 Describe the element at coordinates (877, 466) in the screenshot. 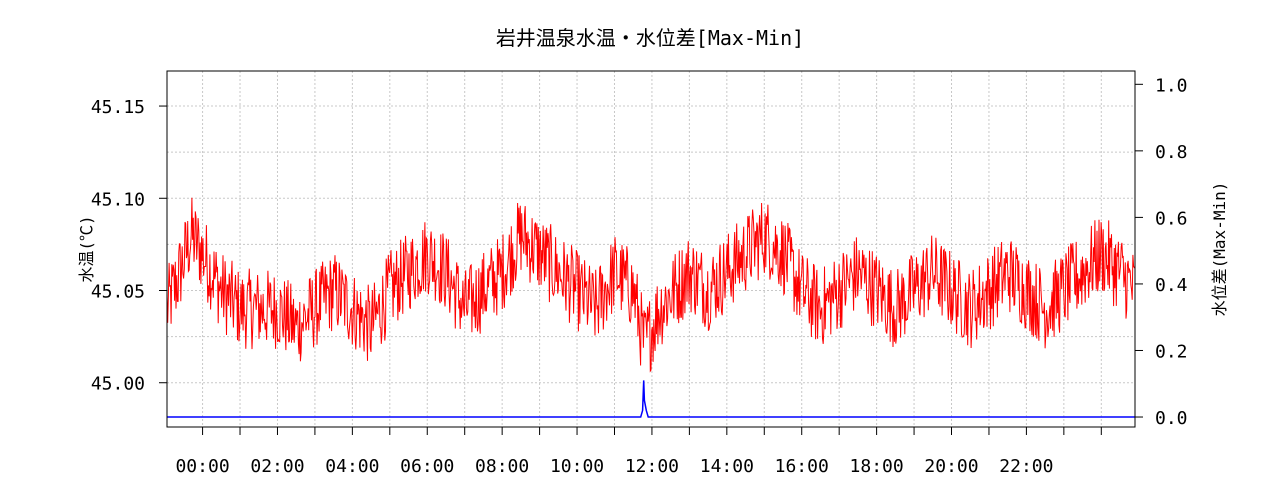

I see `x-tick-label: 18:00` at that location.